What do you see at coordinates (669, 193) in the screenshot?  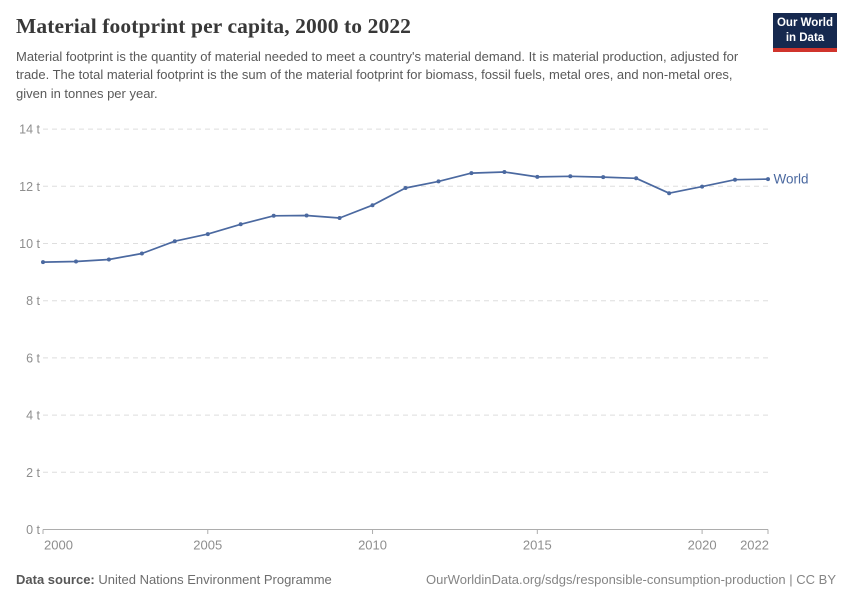 I see `data-point-2019` at bounding box center [669, 193].